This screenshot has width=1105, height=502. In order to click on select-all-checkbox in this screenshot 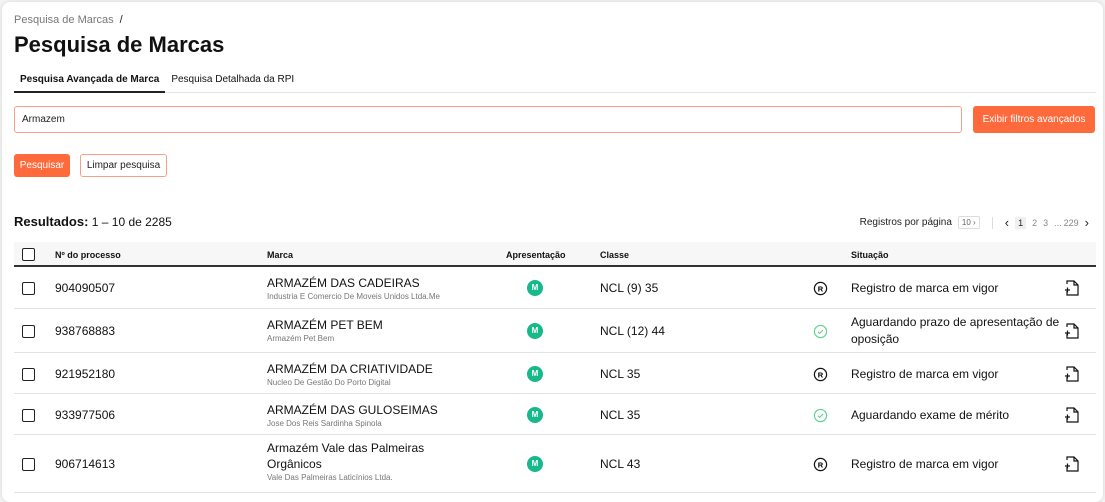, I will do `click(28, 254)`.